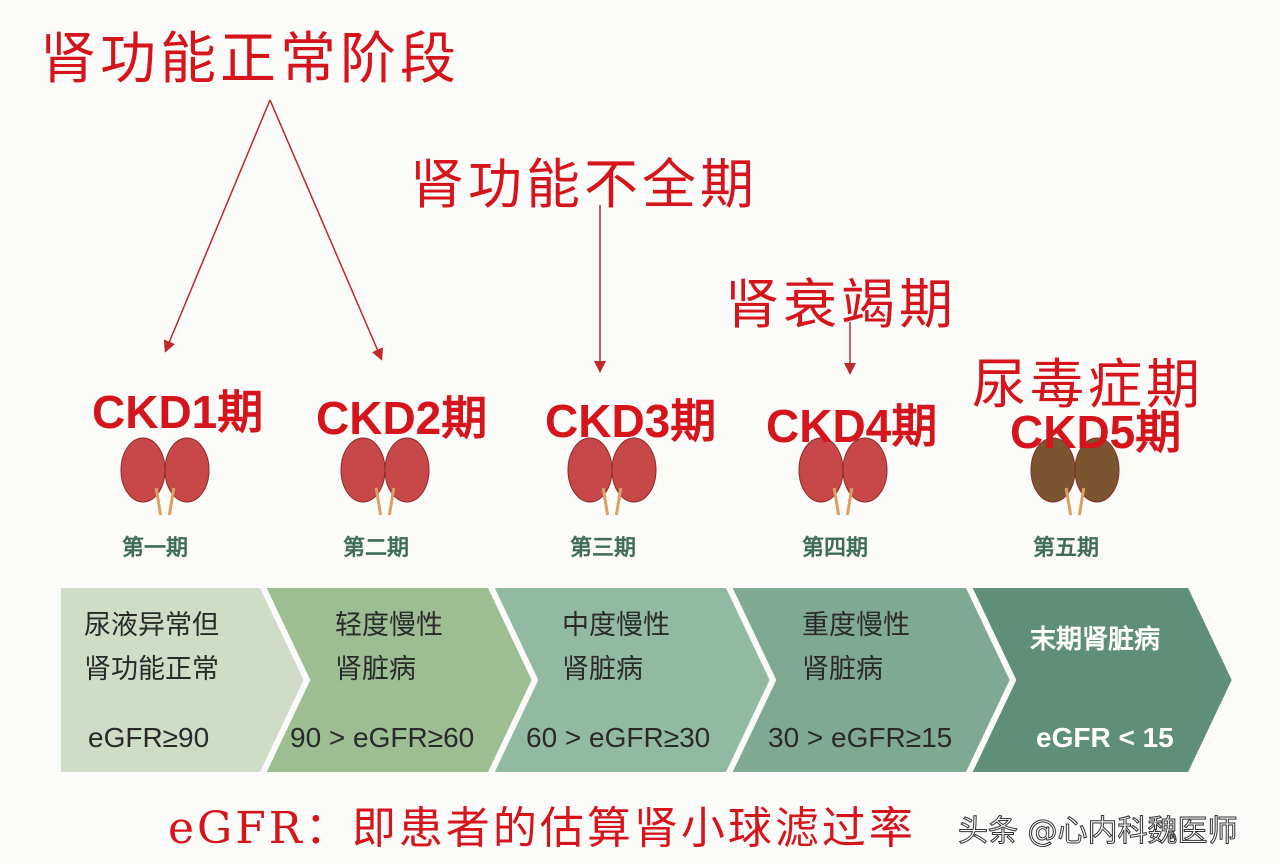  Describe the element at coordinates (151, 625) in the screenshot. I see `desc-line: 尿液异常但` at that location.